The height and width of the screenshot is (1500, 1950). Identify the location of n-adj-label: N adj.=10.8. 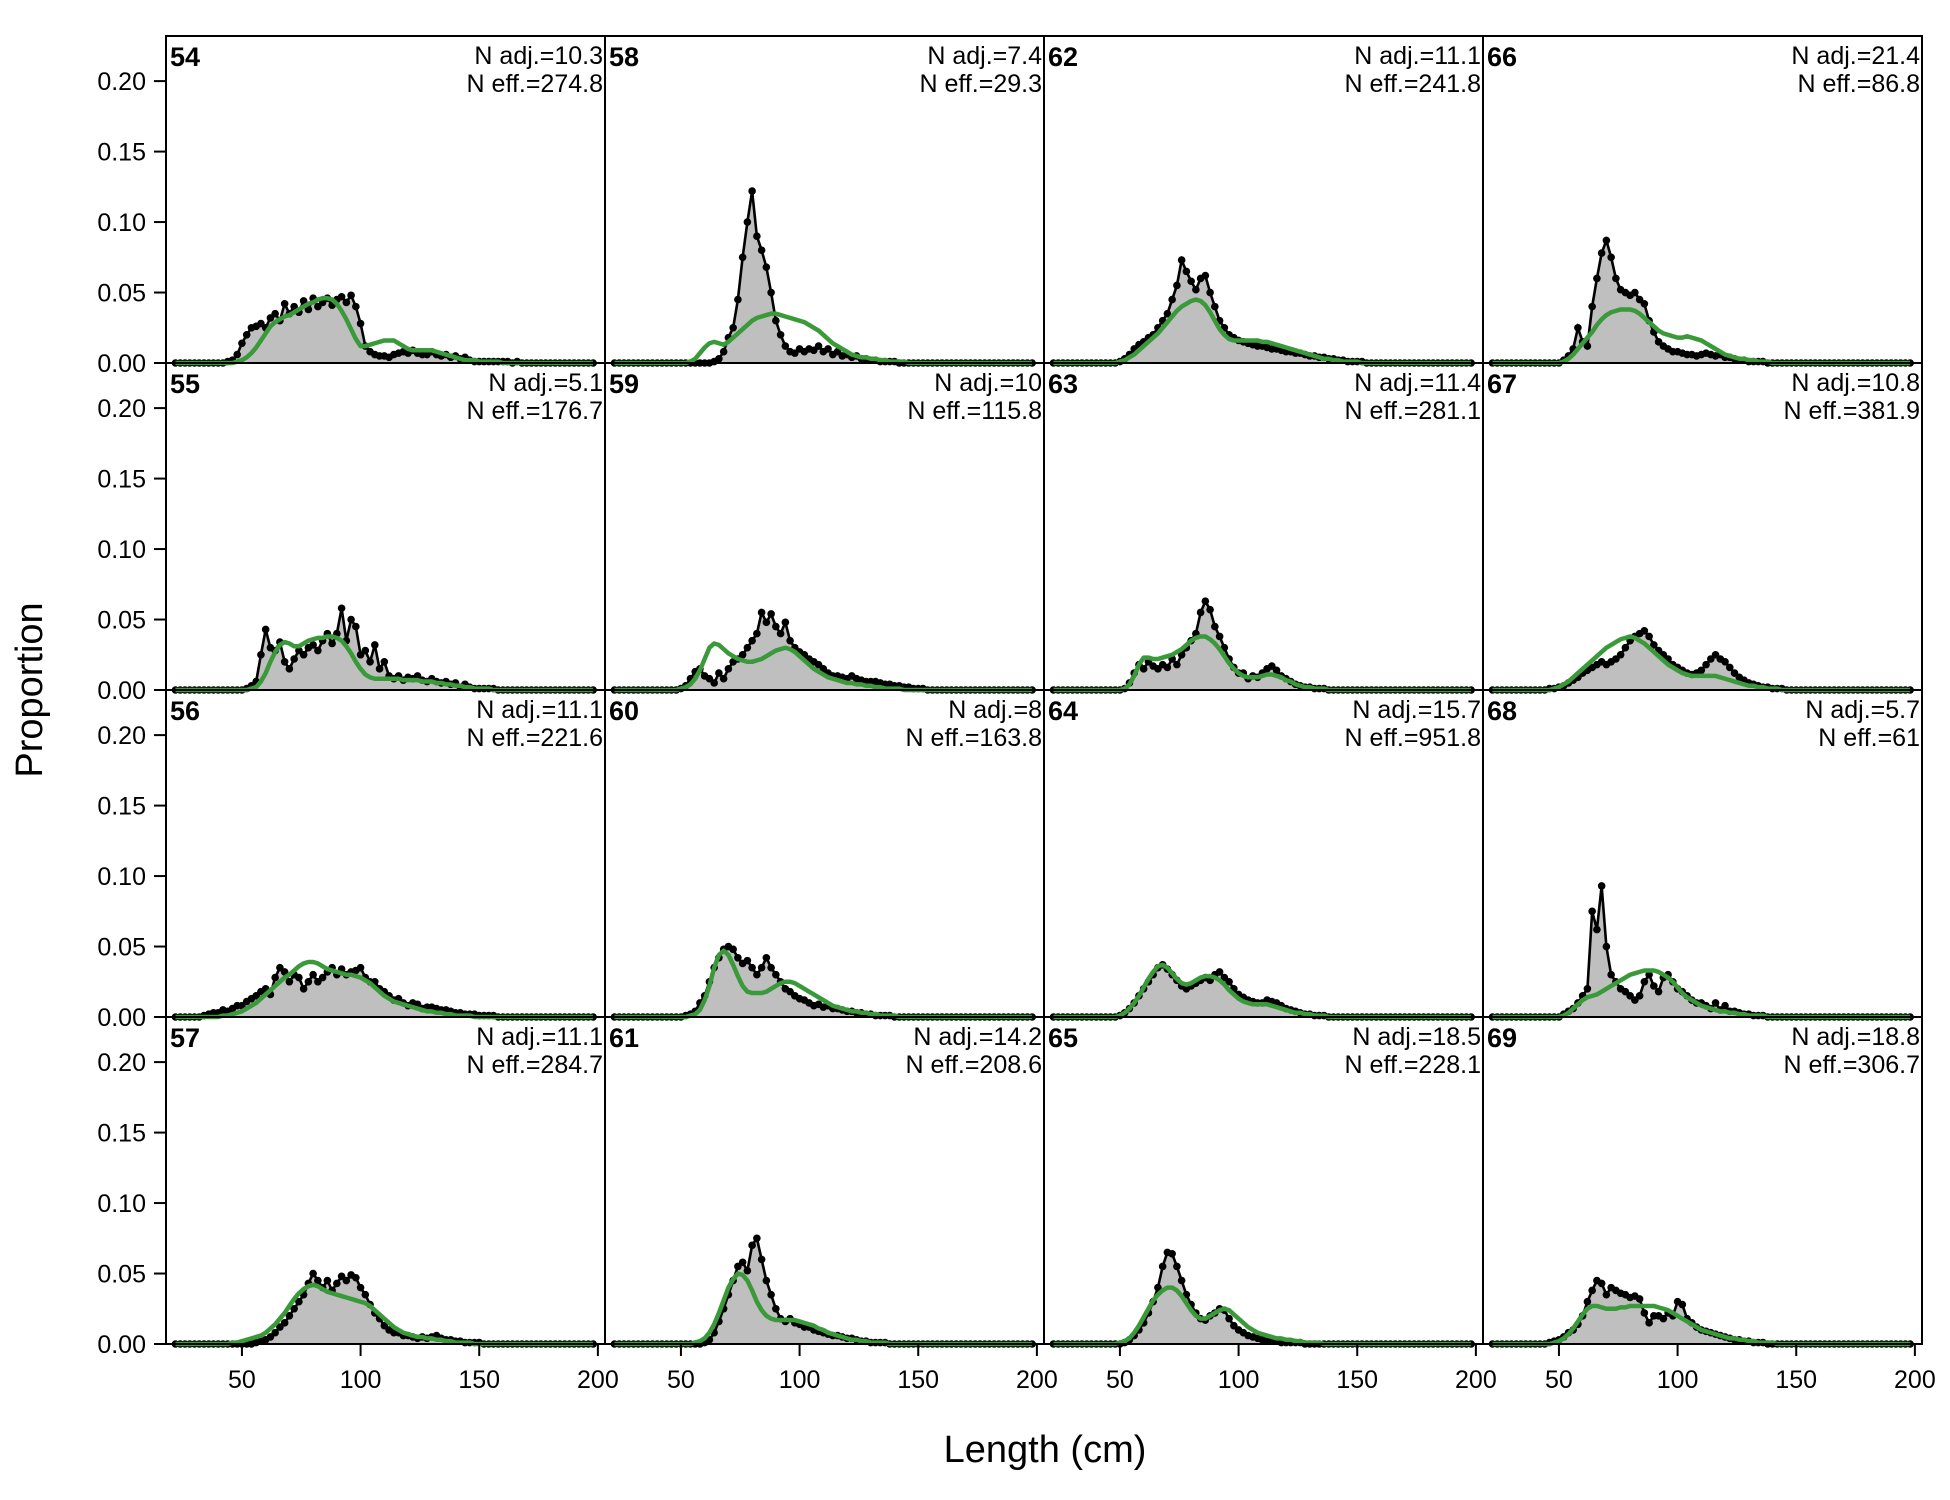
(1855, 383).